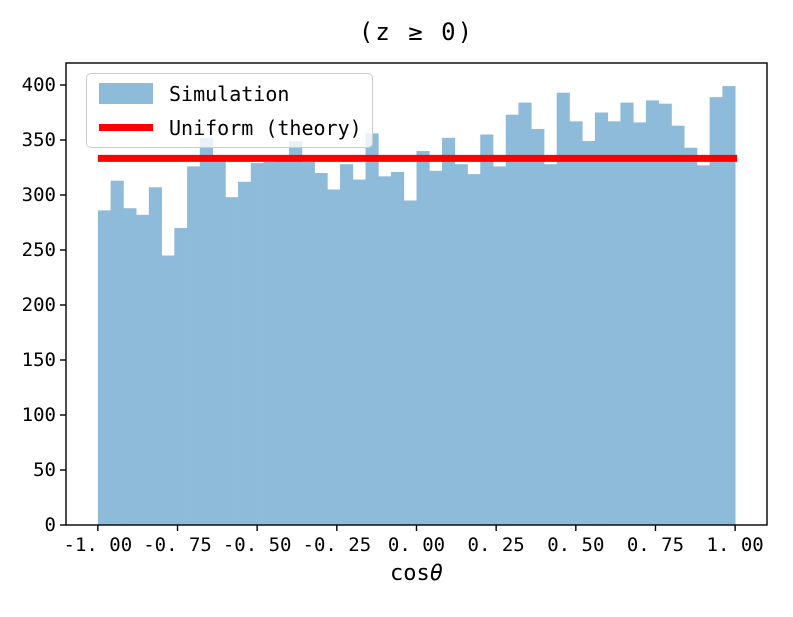 The width and height of the screenshot is (793, 617). I want to click on y-tick-label: 300, so click(38, 195).